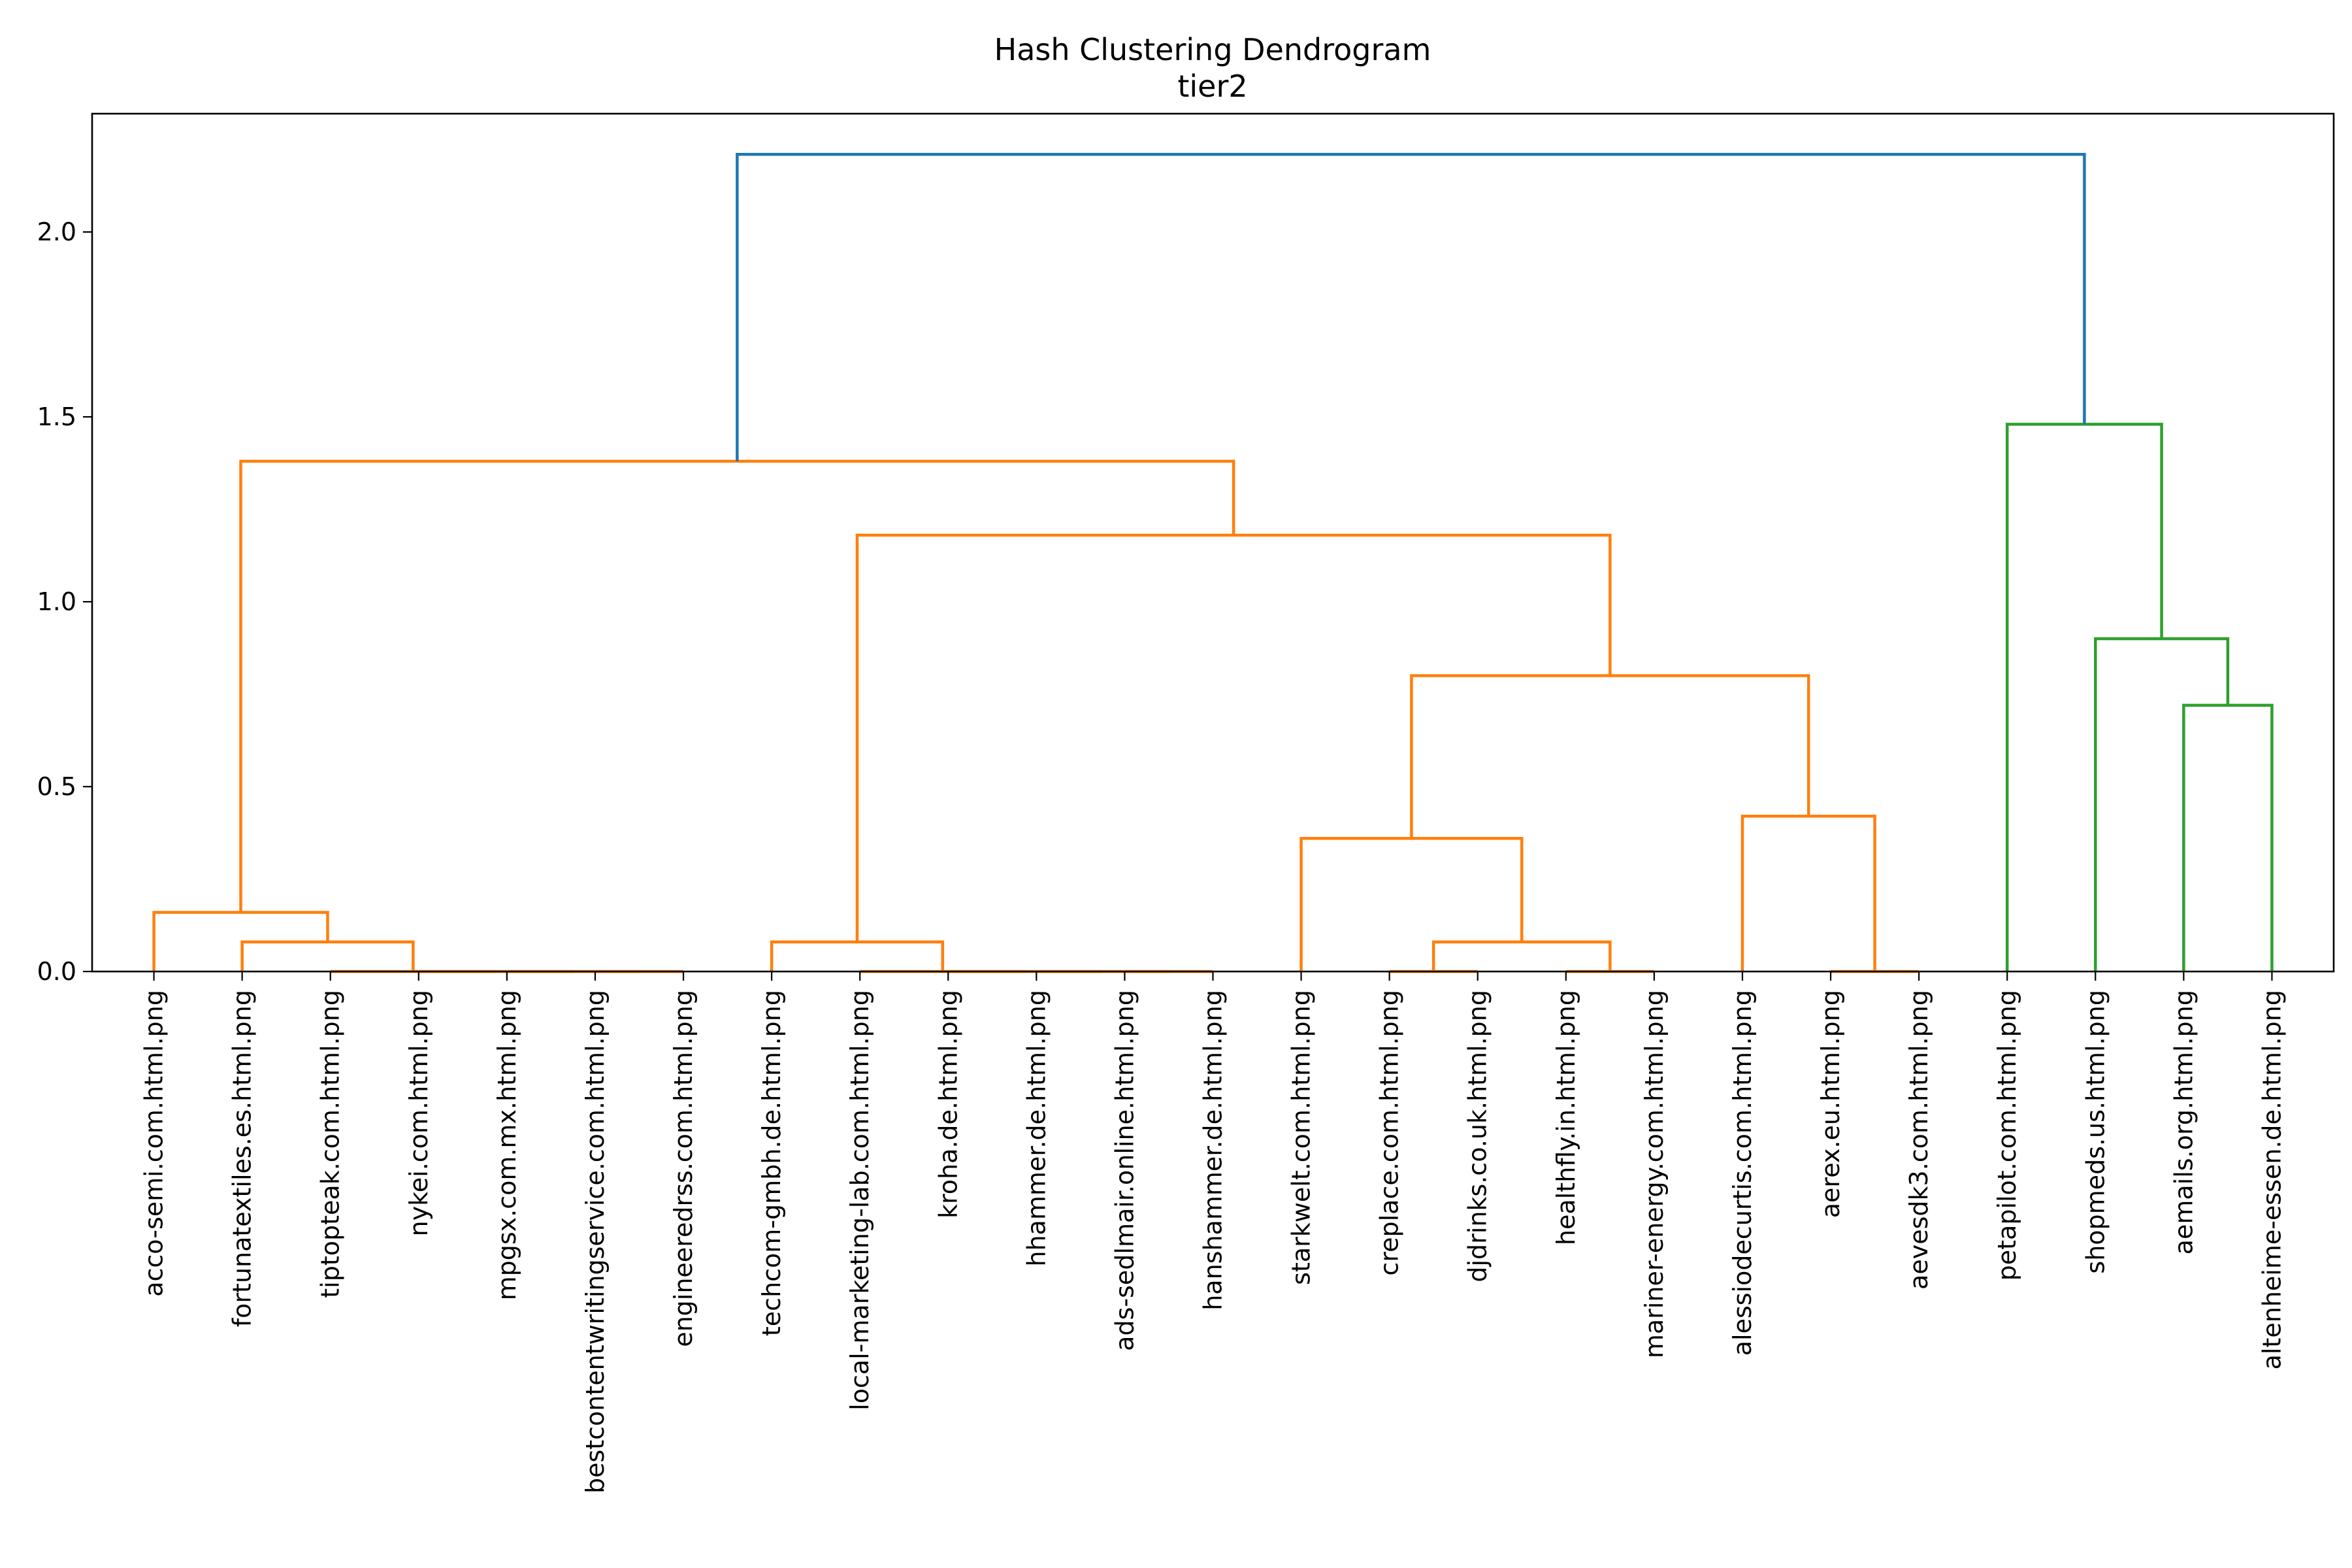 The image size is (2352, 1568). What do you see at coordinates (56, 786) in the screenshot?
I see `y-tick-label: 0.5` at bounding box center [56, 786].